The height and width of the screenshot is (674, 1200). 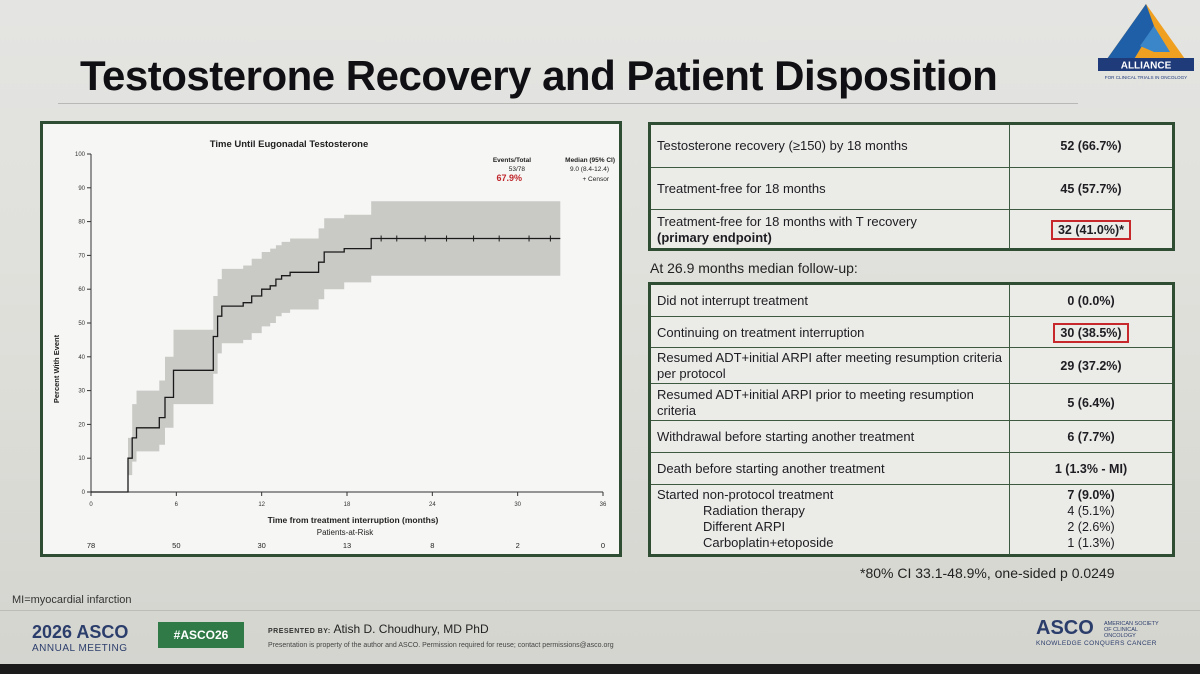 What do you see at coordinates (1091, 543) in the screenshot?
I see `sub-row-value: 1 (1.3%)` at bounding box center [1091, 543].